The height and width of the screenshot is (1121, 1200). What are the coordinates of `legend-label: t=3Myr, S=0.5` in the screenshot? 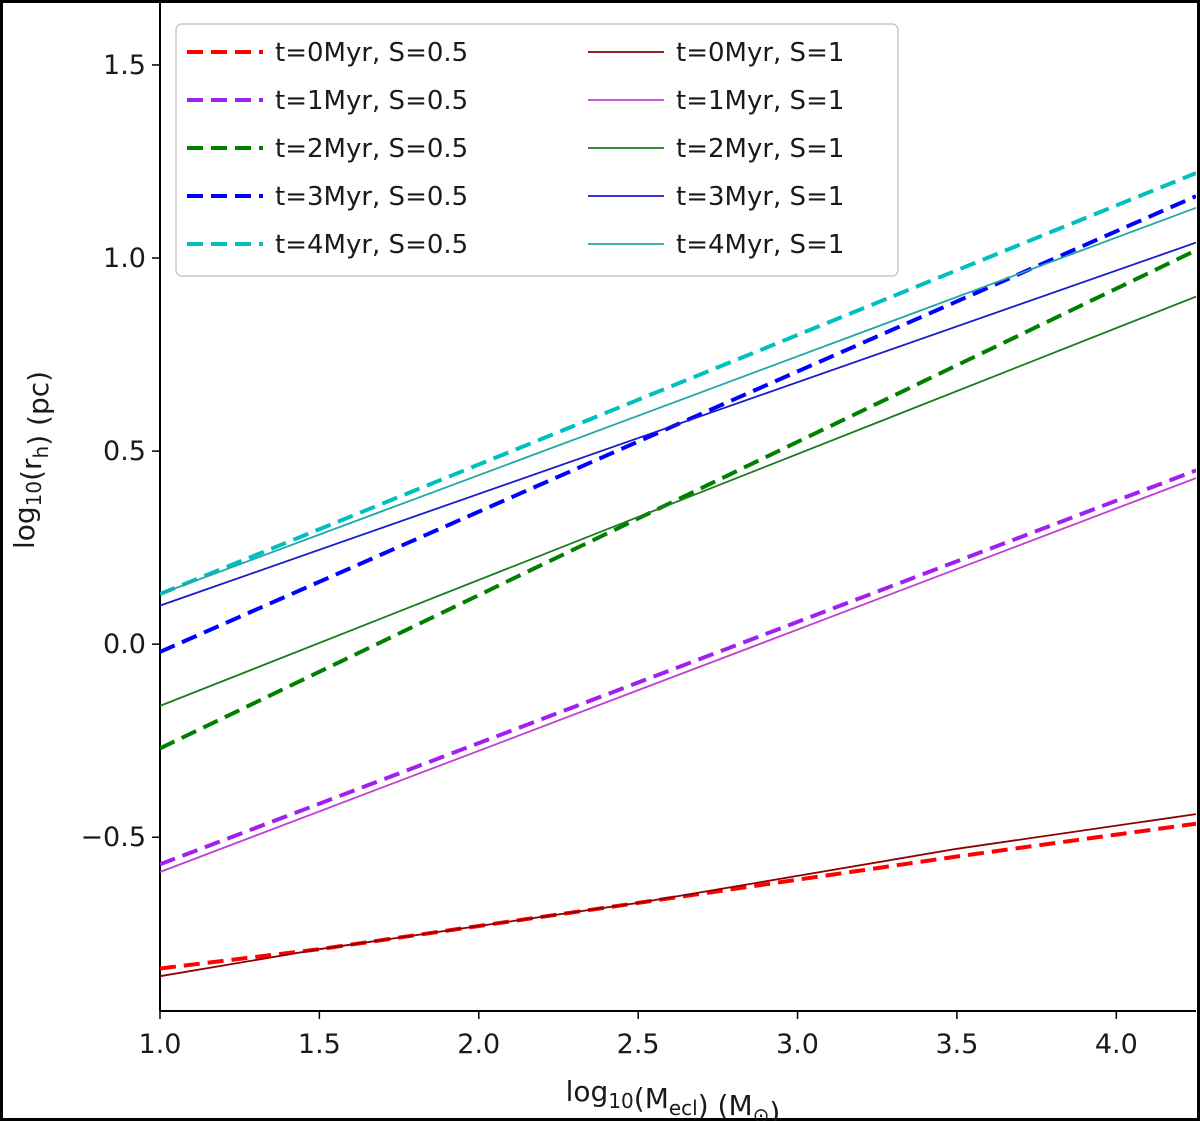 It's located at (371, 197).